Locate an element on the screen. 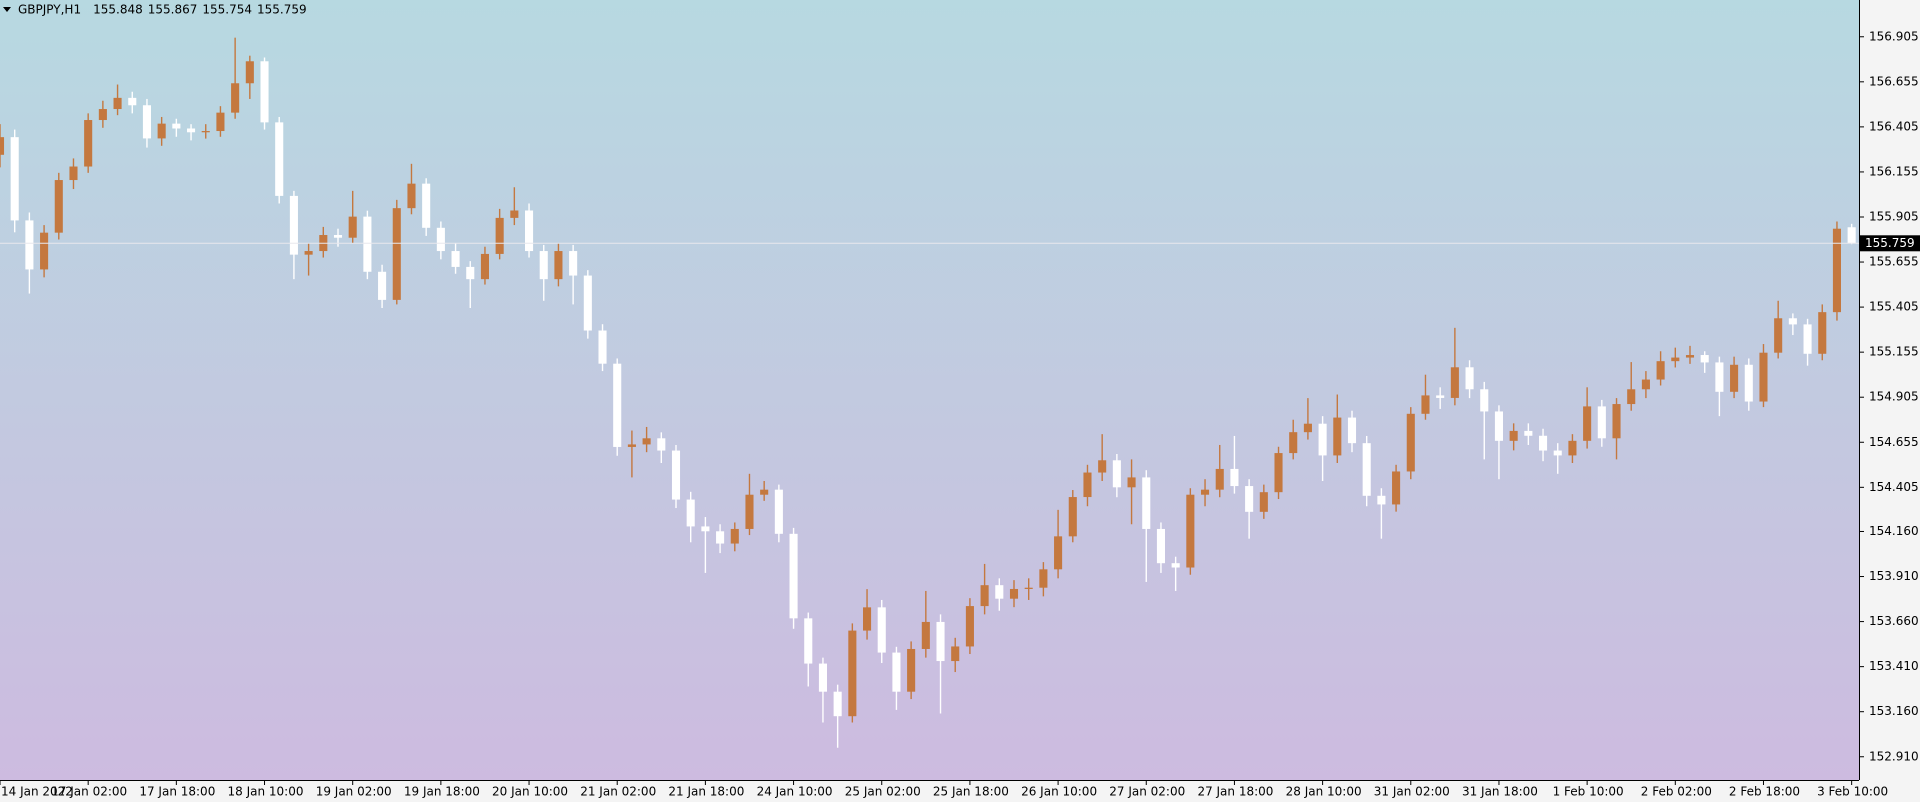 The width and height of the screenshot is (1920, 802). x-tick-label: 20 Jan 10:00 is located at coordinates (530, 792).